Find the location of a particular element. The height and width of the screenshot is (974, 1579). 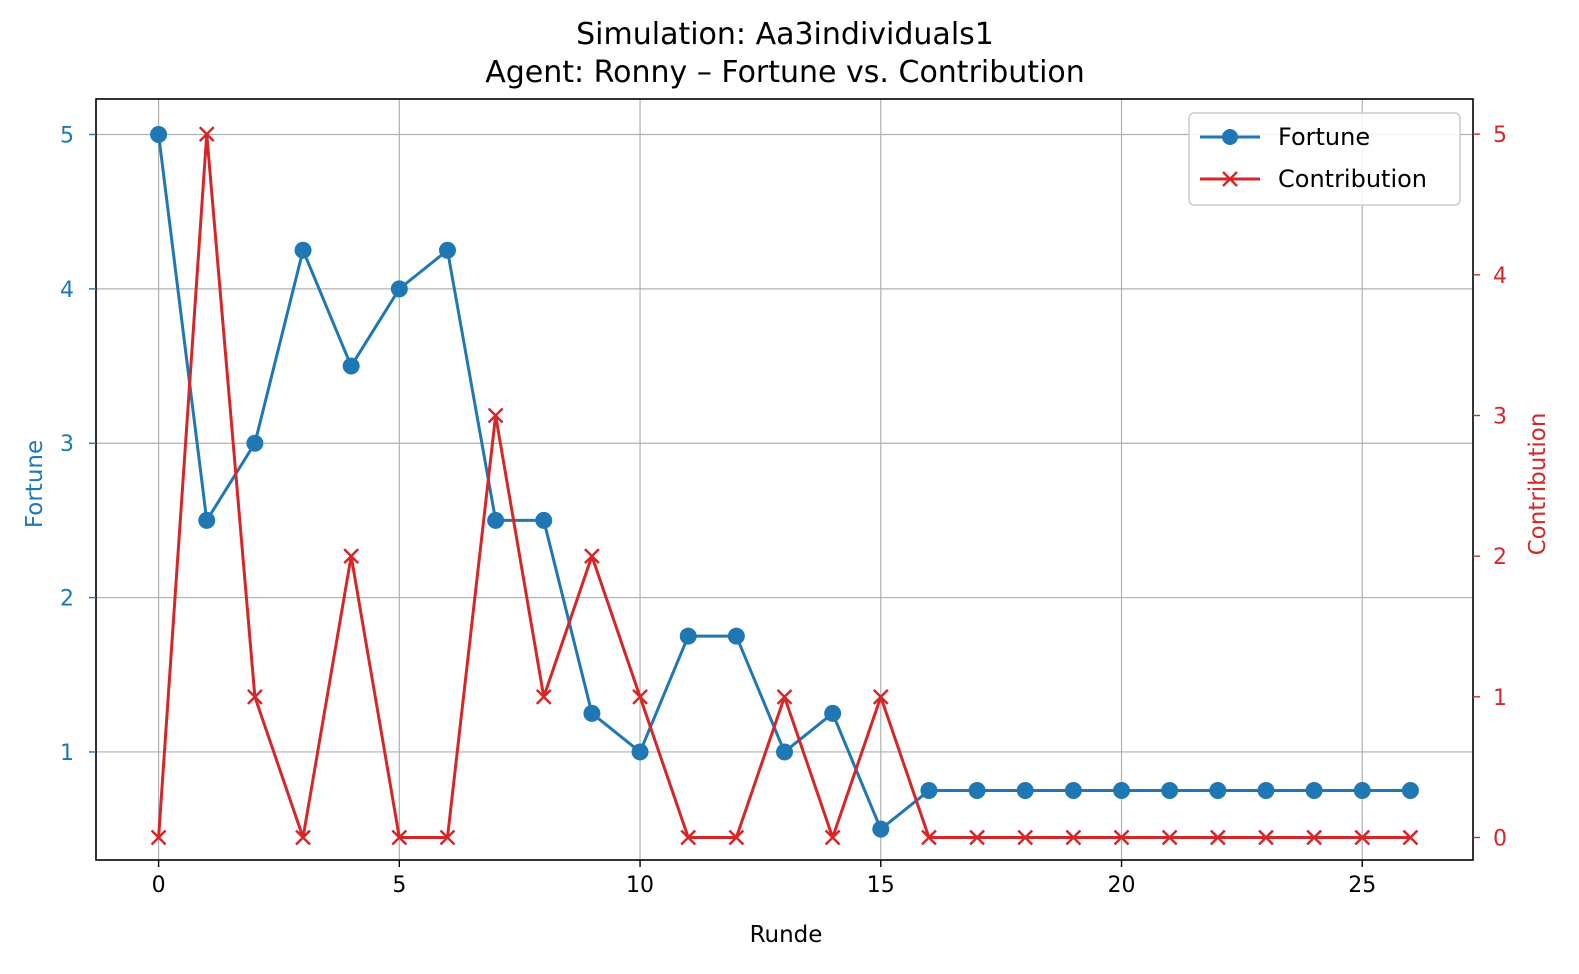

x-tick-label-25: 25 is located at coordinates (1362, 885).